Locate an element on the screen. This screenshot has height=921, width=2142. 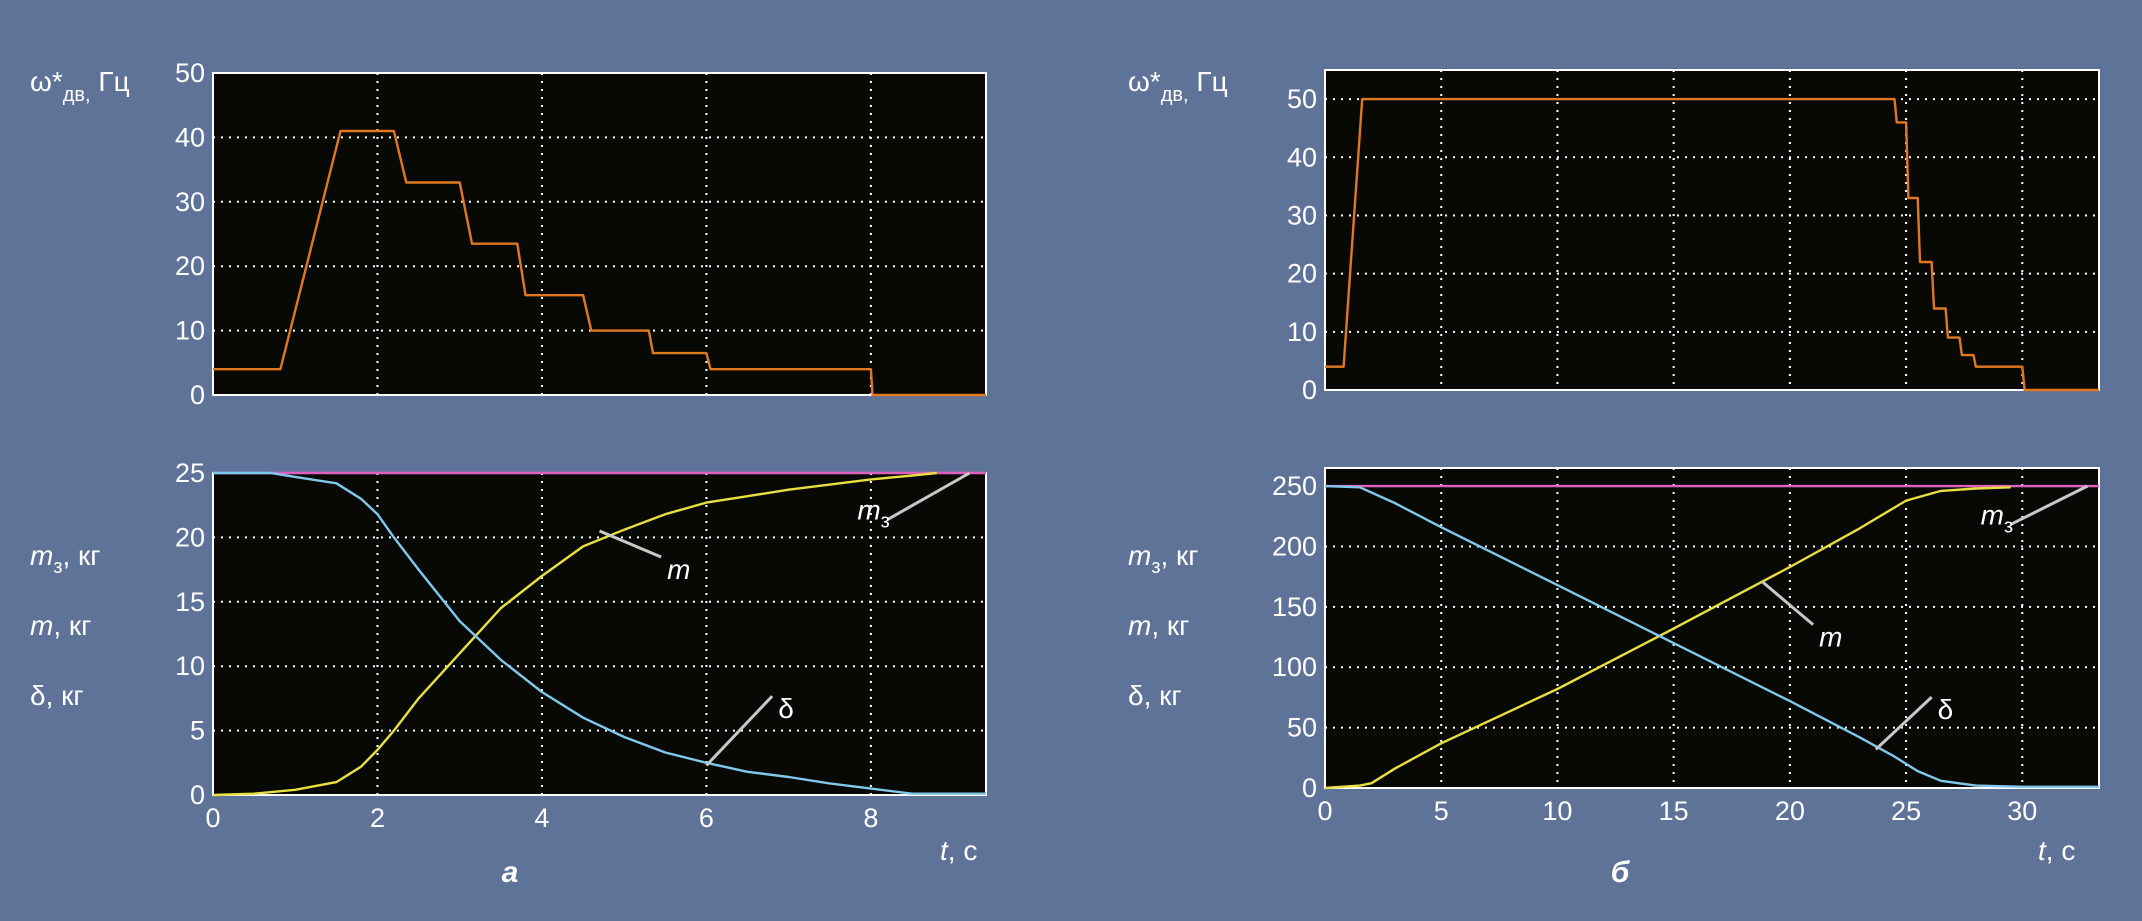
ytick-label: 250 is located at coordinates (1294, 486).